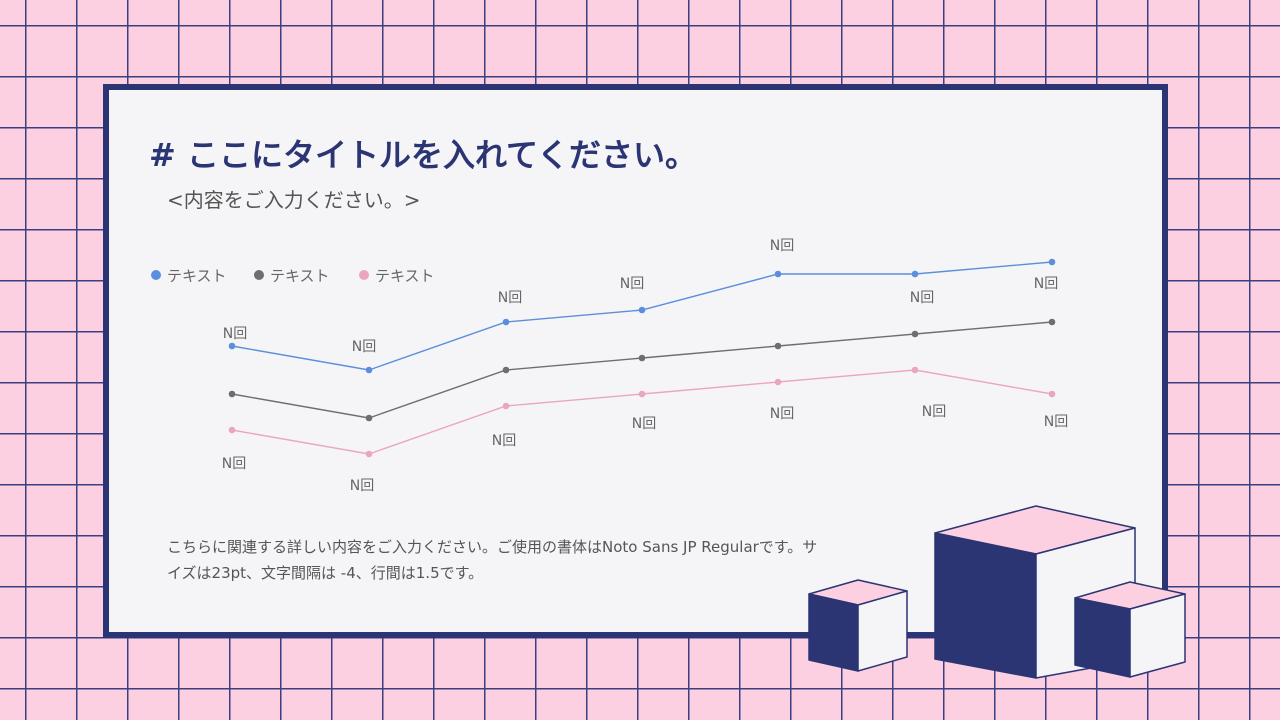 This screenshot has width=1280, height=720. Describe the element at coordinates (294, 200) in the screenshot. I see `slide-subtitle: <内容をご入力ください。>` at that location.